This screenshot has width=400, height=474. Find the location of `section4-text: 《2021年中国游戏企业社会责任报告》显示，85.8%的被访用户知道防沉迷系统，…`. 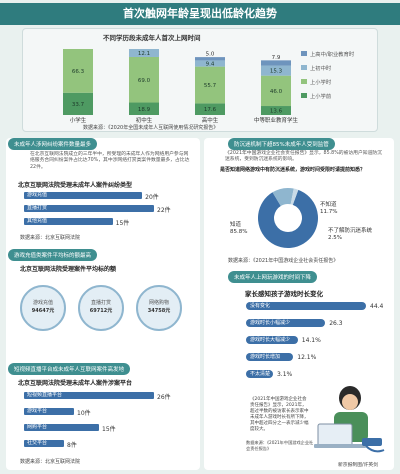

section4-text: 《2021年中国游戏企业社会责任报告》显示，85.8%的被访用户知道防沉迷系统，… is located at coordinates (303, 157).